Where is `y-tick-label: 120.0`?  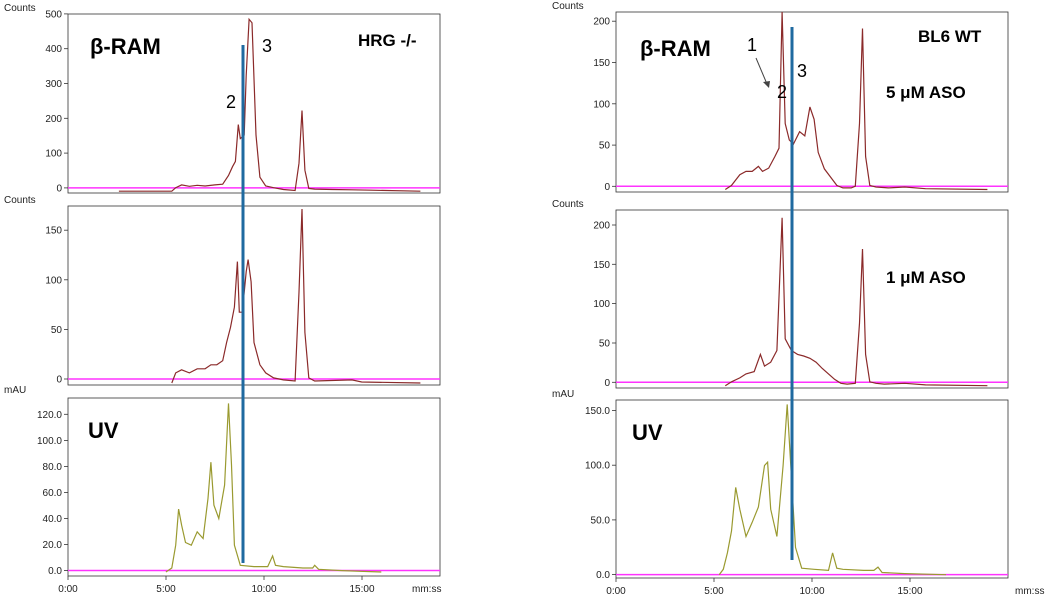
y-tick-label: 120.0 is located at coordinates (49, 415).